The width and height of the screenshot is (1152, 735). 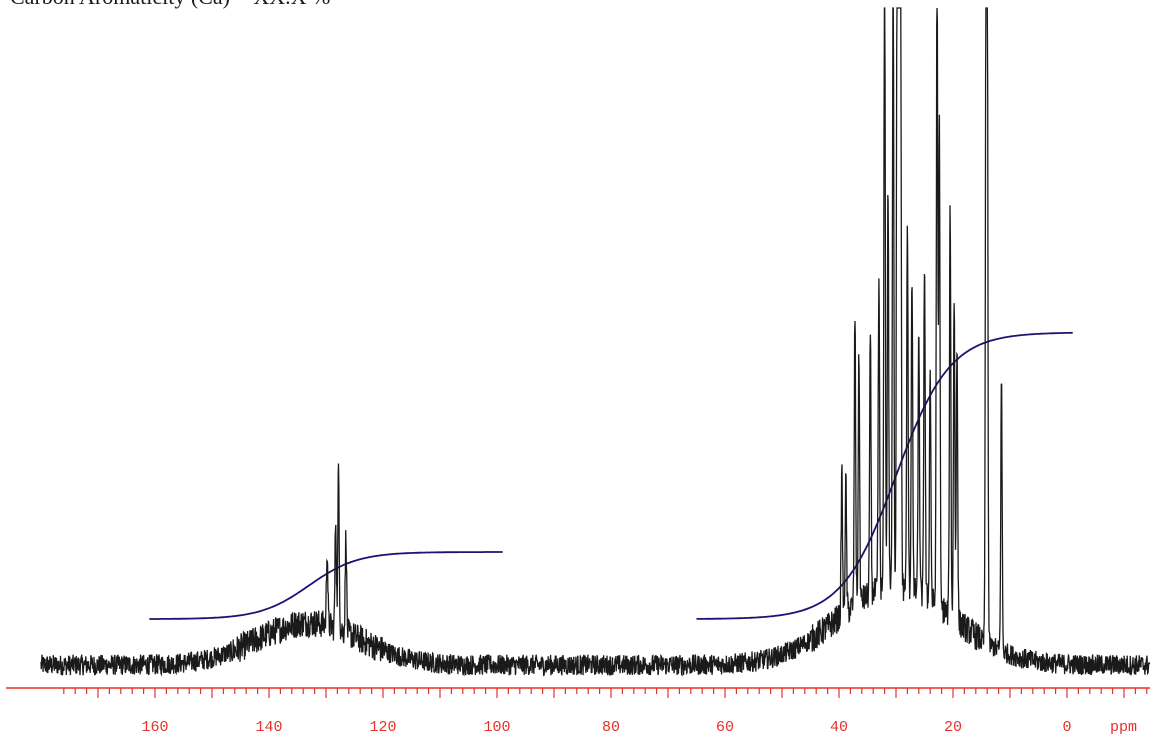 I want to click on x-tick-label: 100, so click(x=496, y=727).